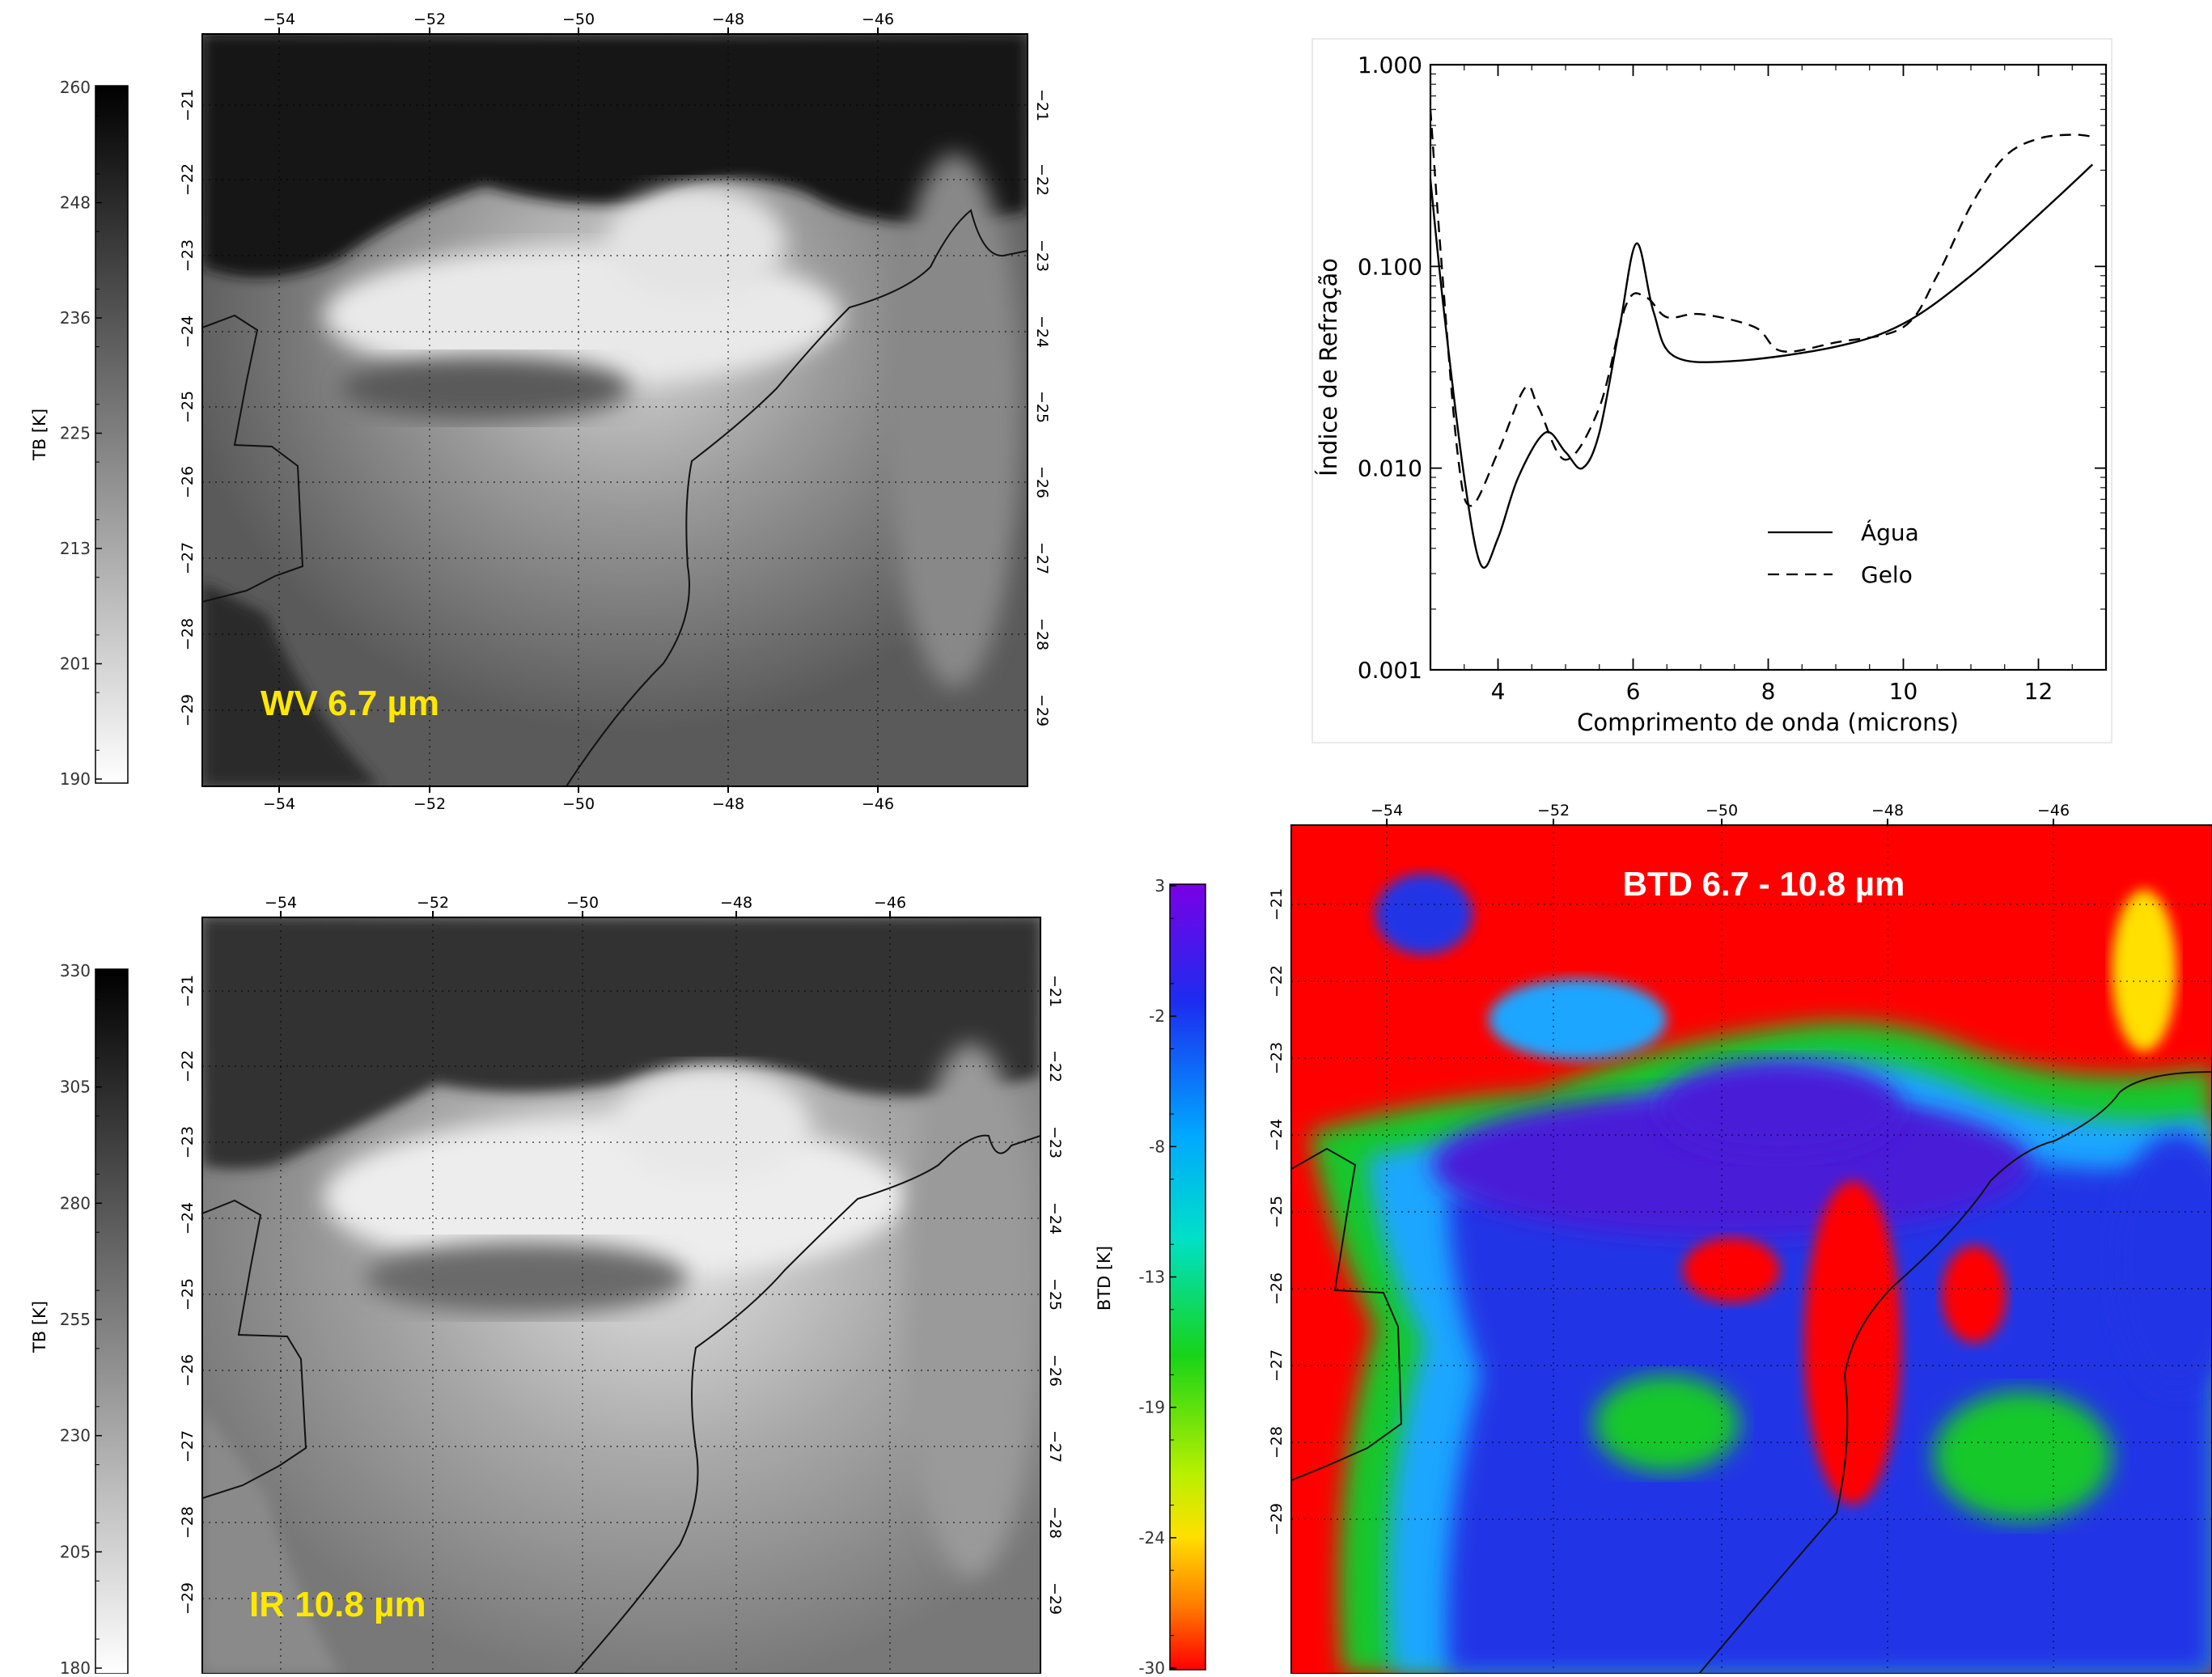 The height and width of the screenshot is (1677, 2212). Describe the element at coordinates (621, 1404) in the screenshot. I see `ir-coastline` at that location.